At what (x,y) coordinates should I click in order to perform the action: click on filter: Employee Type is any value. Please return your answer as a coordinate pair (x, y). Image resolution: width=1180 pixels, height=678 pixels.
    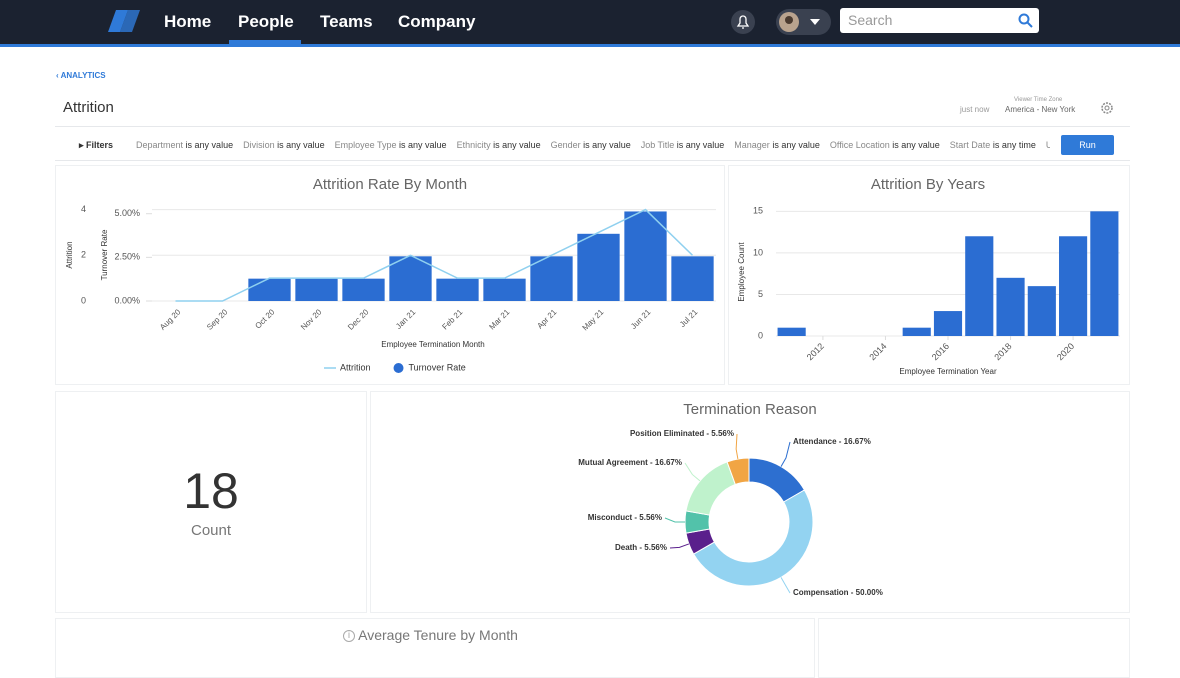
    Looking at the image, I should click on (391, 145).